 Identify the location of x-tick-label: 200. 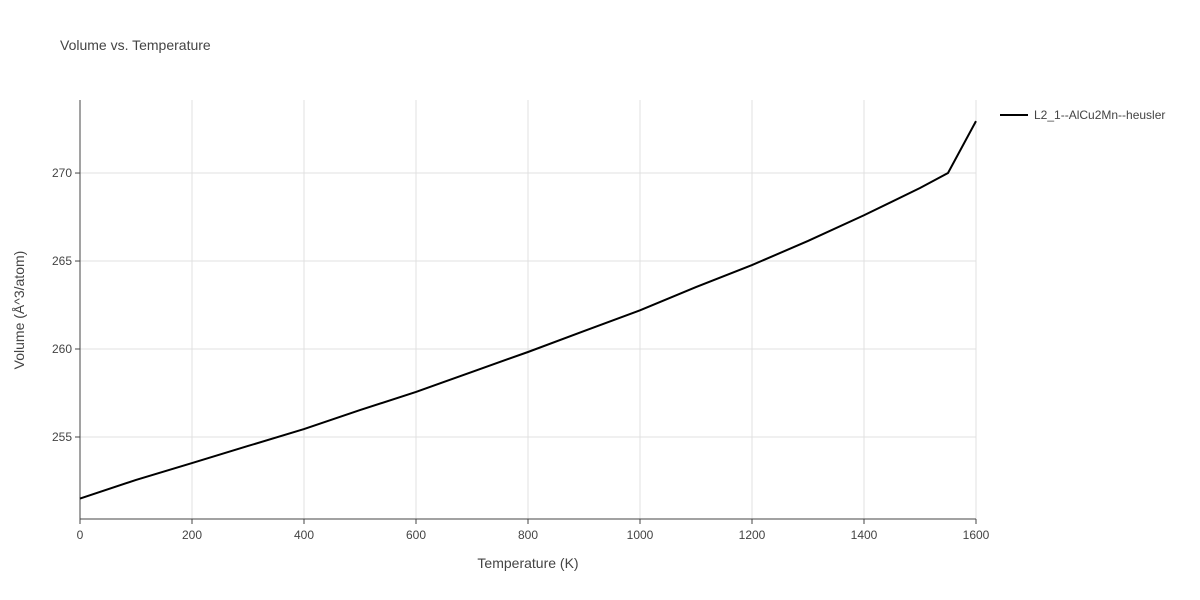
(192, 535).